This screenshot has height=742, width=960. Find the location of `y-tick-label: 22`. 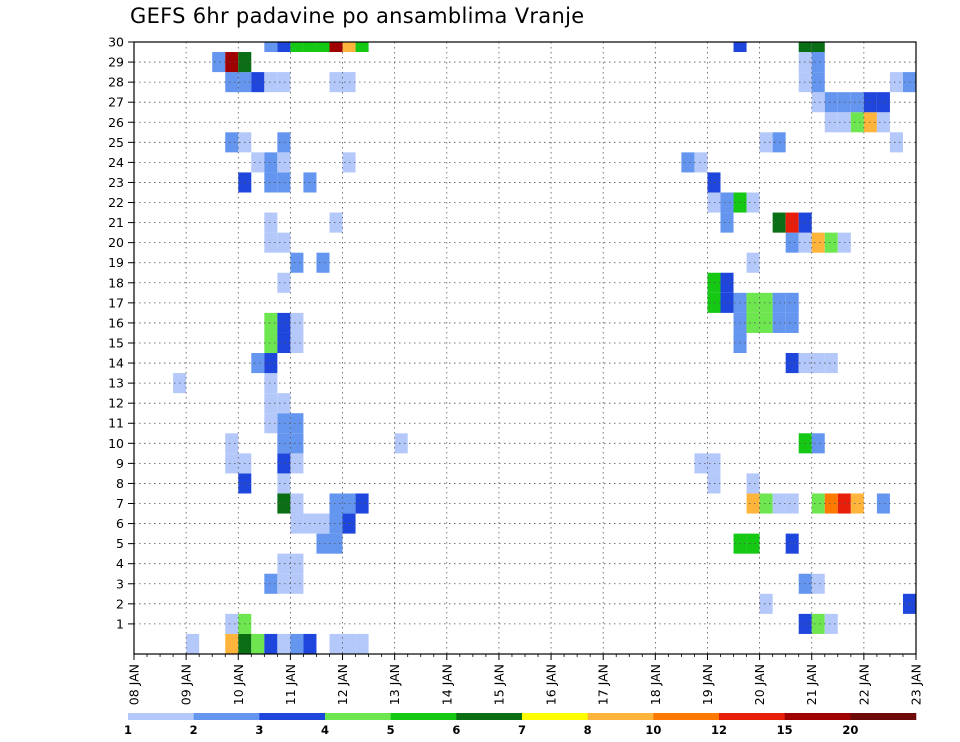

y-tick-label: 22 is located at coordinates (116, 202).